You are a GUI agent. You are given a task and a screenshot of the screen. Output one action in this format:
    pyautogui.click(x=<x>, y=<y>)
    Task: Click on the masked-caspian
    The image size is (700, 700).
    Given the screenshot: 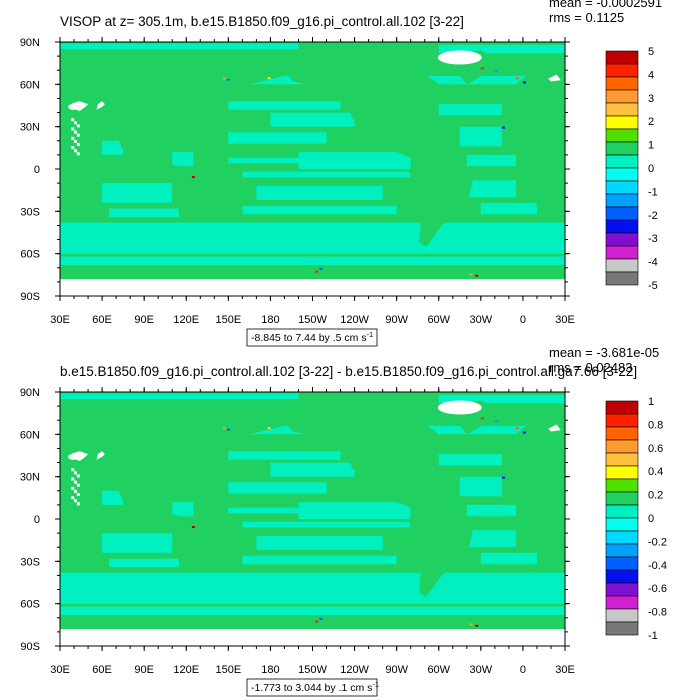 What is the action you would take?
    pyautogui.click(x=78, y=106)
    